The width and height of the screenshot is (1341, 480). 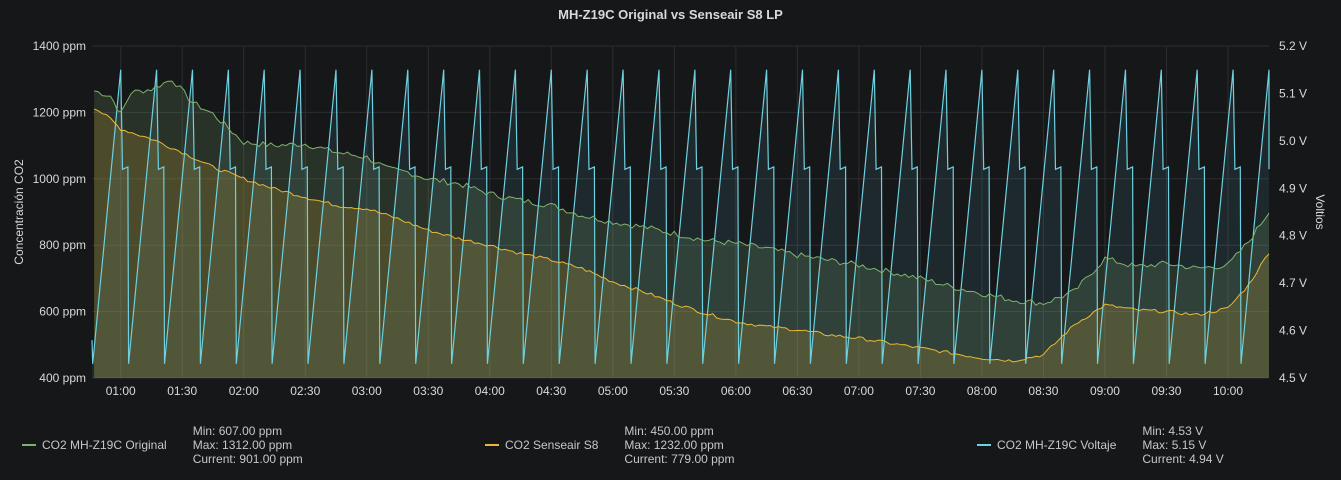 What do you see at coordinates (551, 391) in the screenshot?
I see `x-tick-label: 04:30` at bounding box center [551, 391].